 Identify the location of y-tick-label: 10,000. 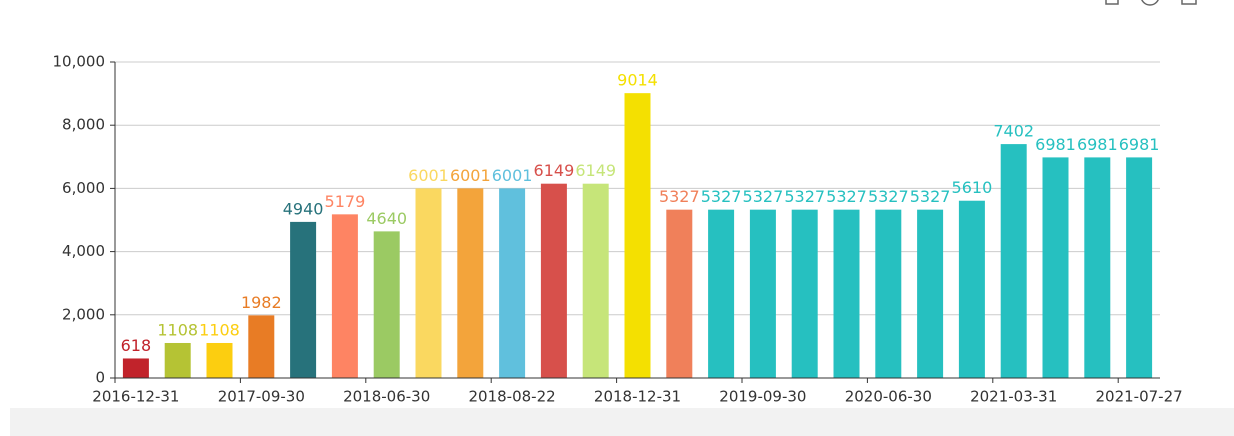
(79, 62).